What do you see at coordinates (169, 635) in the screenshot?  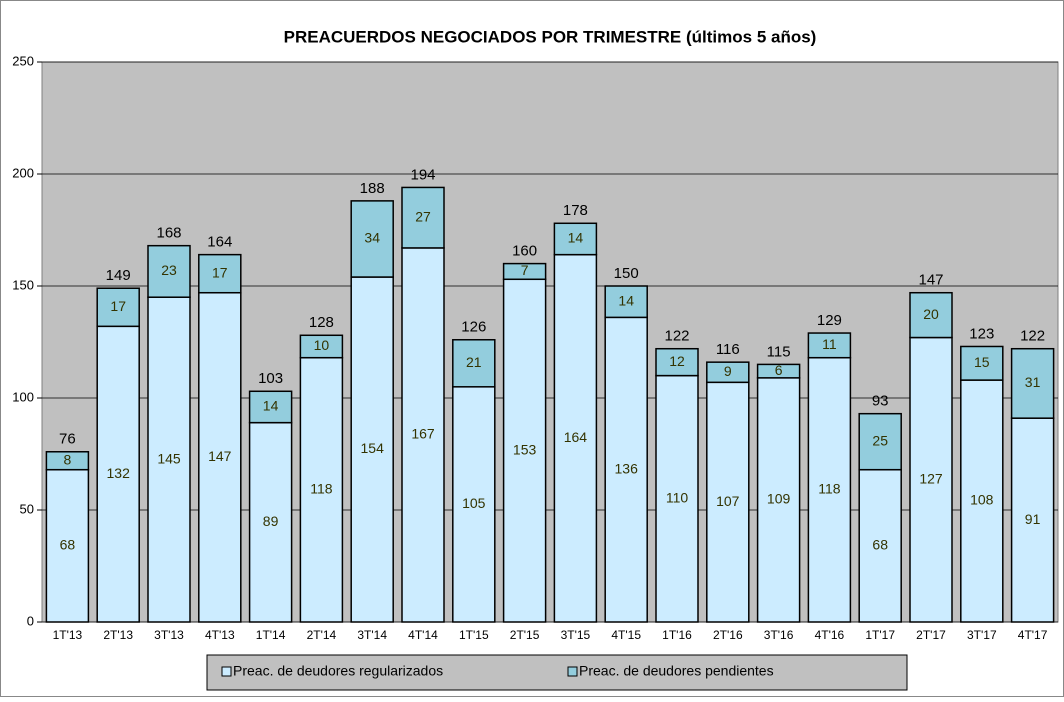 I see `x-tick-label: 3T'13` at bounding box center [169, 635].